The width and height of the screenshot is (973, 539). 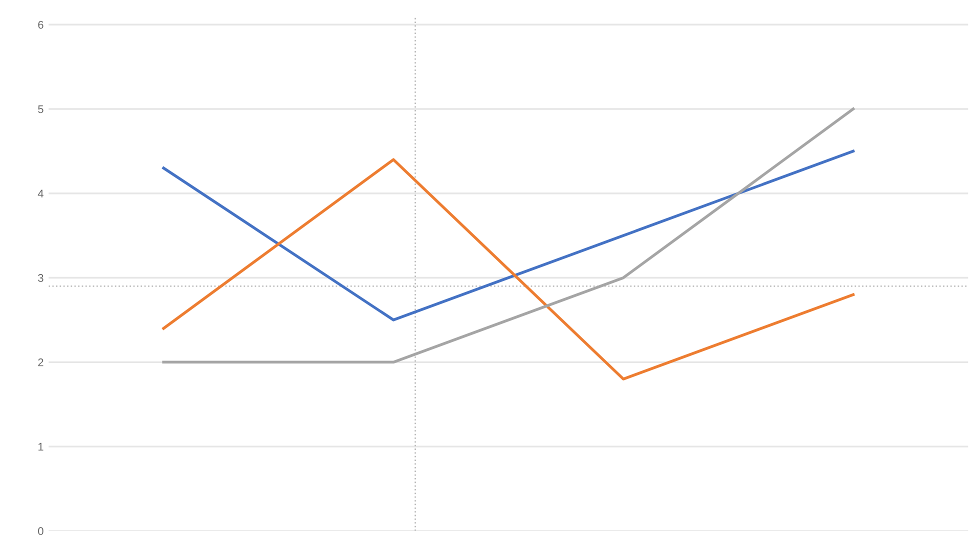 I want to click on y-tick-label: 3, so click(x=41, y=278).